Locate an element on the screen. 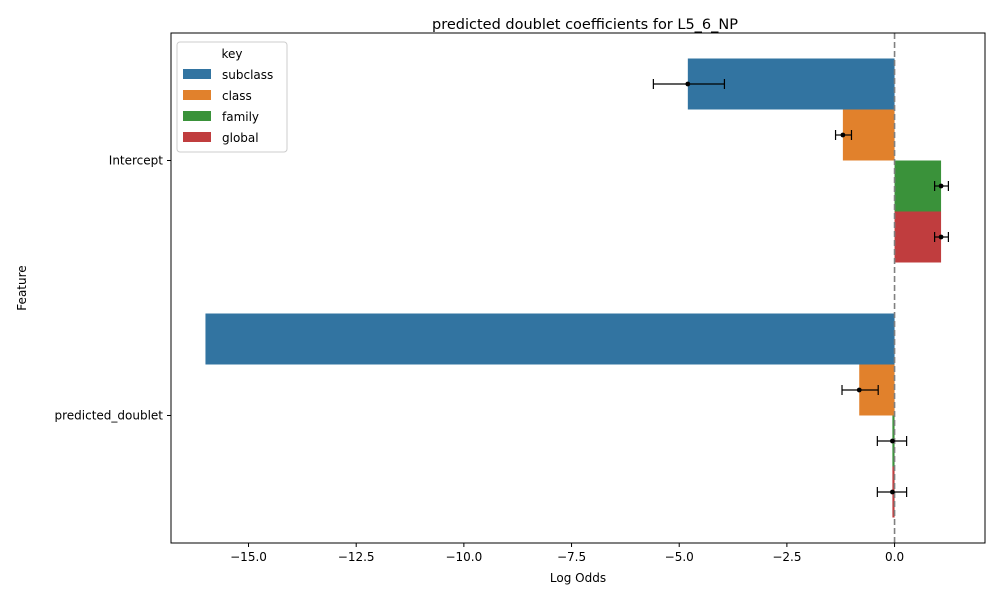 The width and height of the screenshot is (1000, 600). x-tick-label: −2.5 is located at coordinates (786, 557).